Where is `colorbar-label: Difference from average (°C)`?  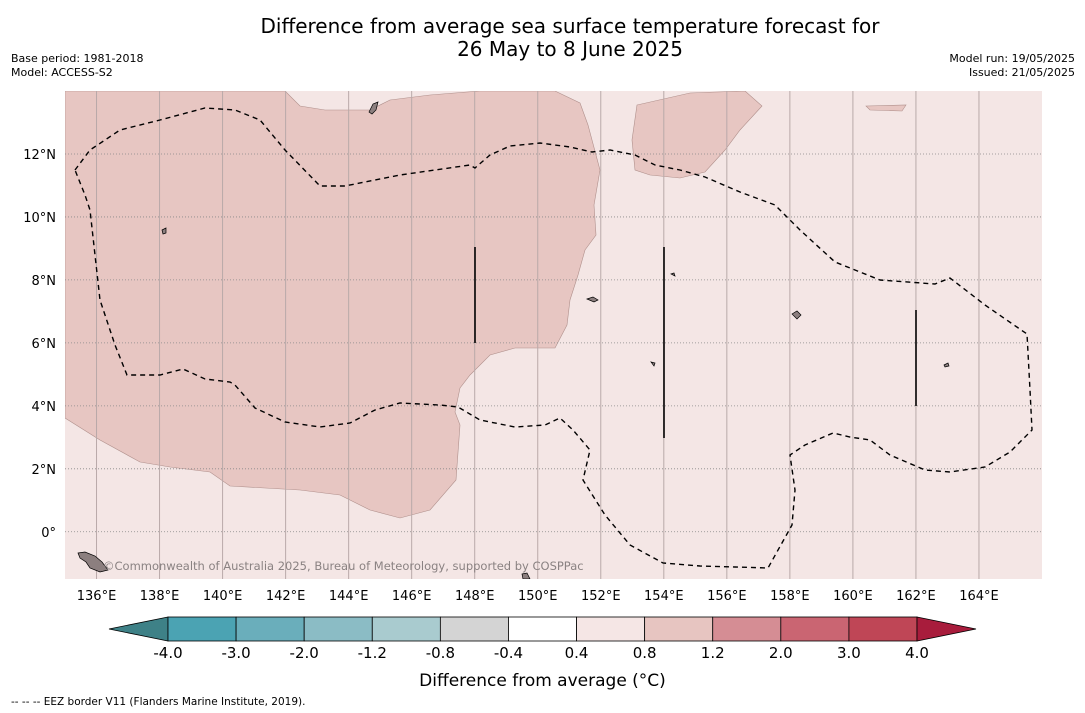 colorbar-label: Difference from average (°C) is located at coordinates (542, 681).